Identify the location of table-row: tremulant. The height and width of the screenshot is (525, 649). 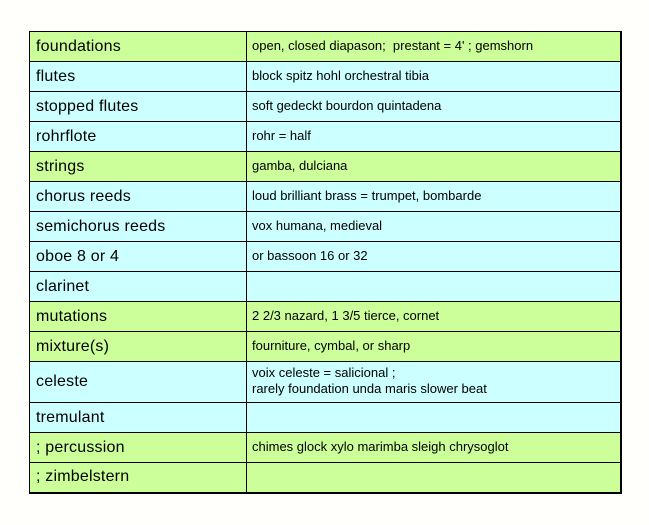
(325, 417).